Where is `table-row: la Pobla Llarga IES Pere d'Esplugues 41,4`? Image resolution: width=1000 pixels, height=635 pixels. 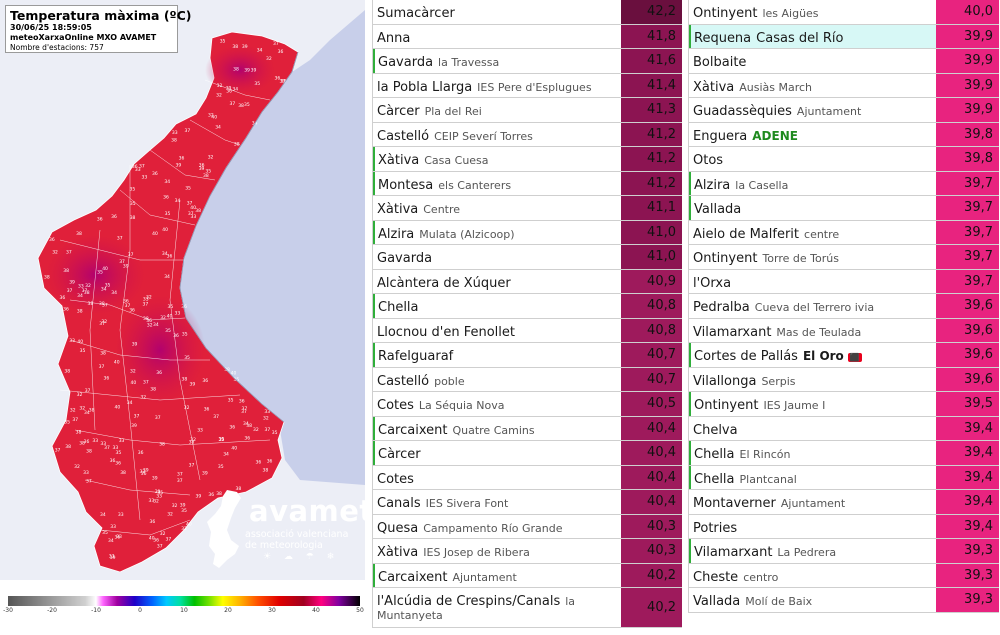 table-row: la Pobla Llarga IES Pere d'Esplugues 41,4 is located at coordinates (527, 85).